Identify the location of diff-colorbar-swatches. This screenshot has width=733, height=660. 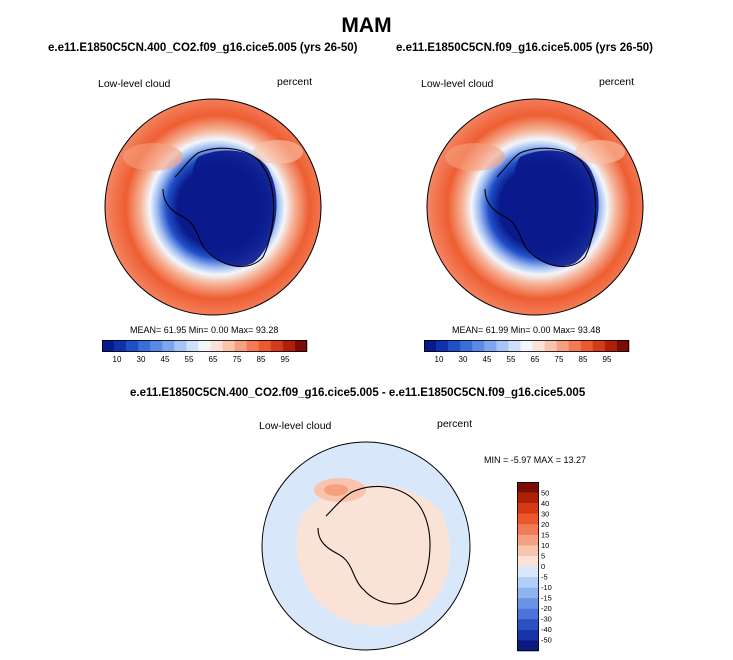
(528, 567).